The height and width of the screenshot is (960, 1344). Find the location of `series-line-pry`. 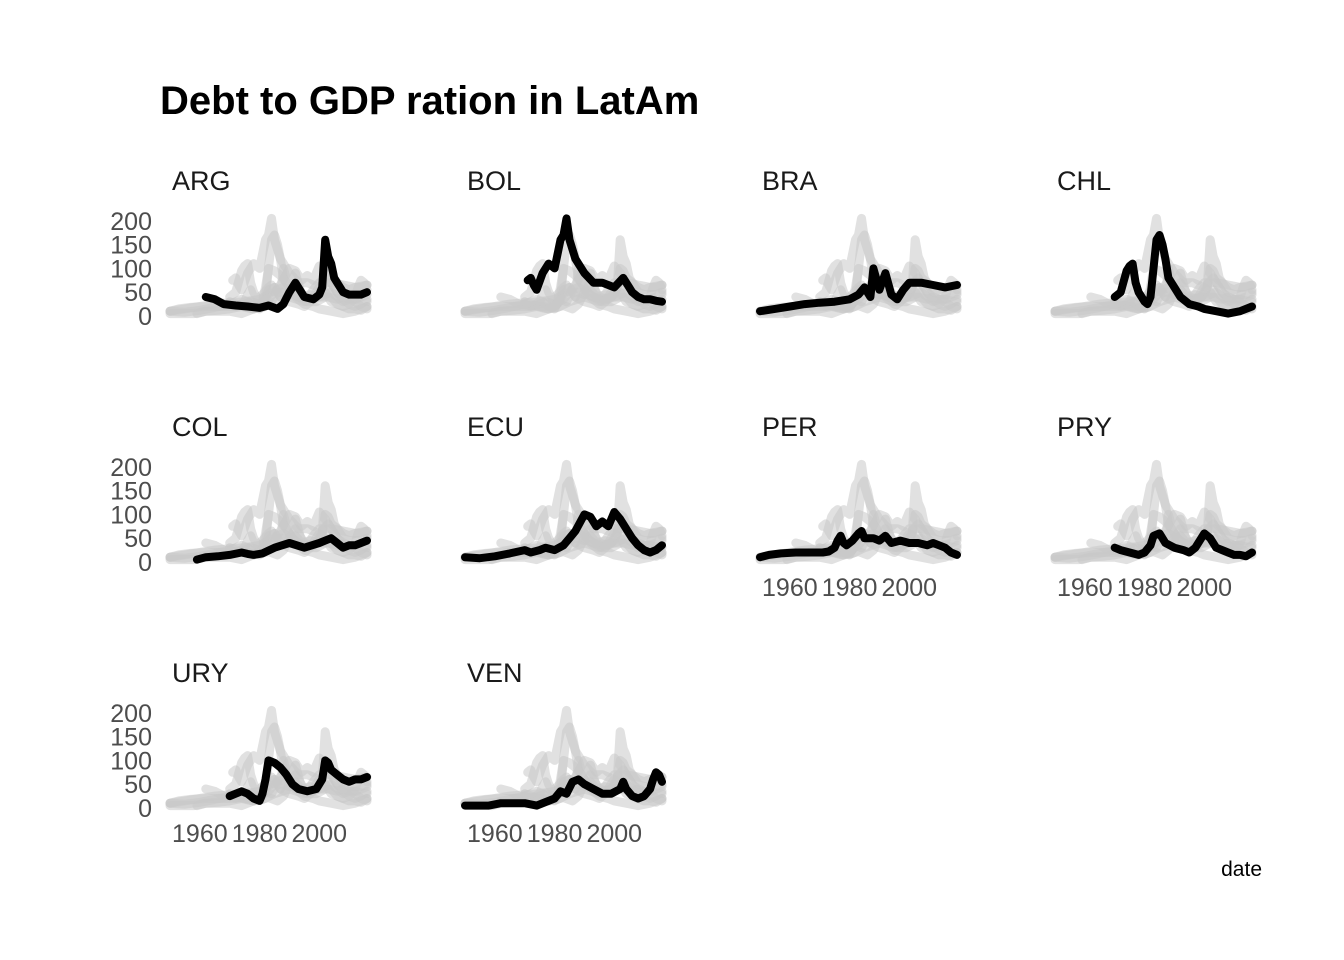

series-line-pry is located at coordinates (1183, 545).